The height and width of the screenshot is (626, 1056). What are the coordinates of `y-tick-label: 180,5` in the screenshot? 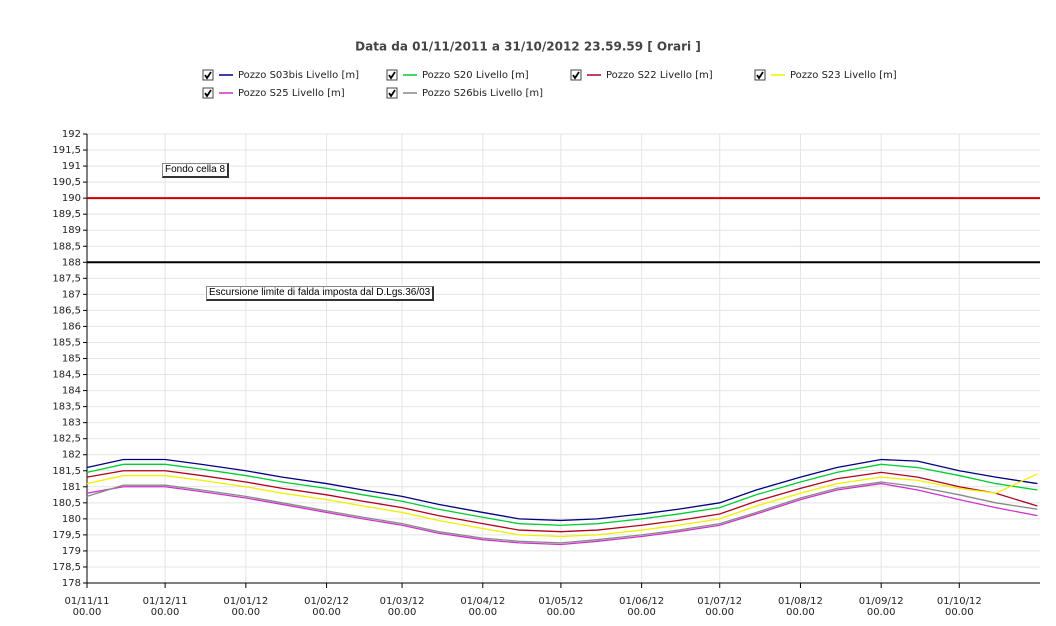 It's located at (66, 503).